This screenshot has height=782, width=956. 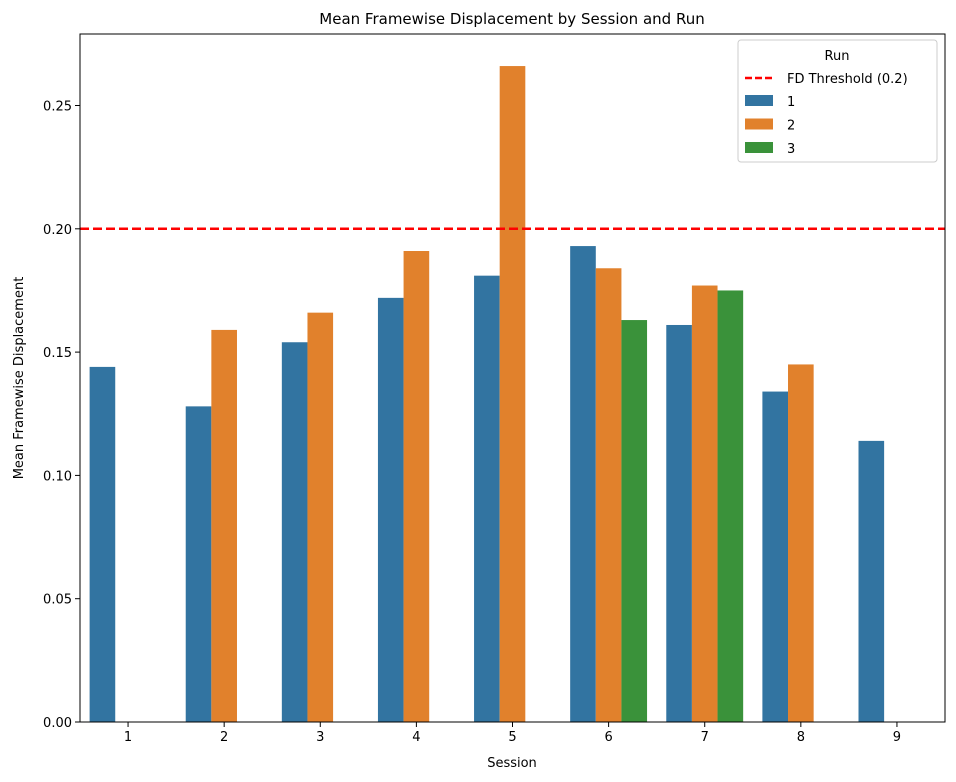 I want to click on legend-threshold-label: FD Threshold (0.2), so click(x=847, y=79).